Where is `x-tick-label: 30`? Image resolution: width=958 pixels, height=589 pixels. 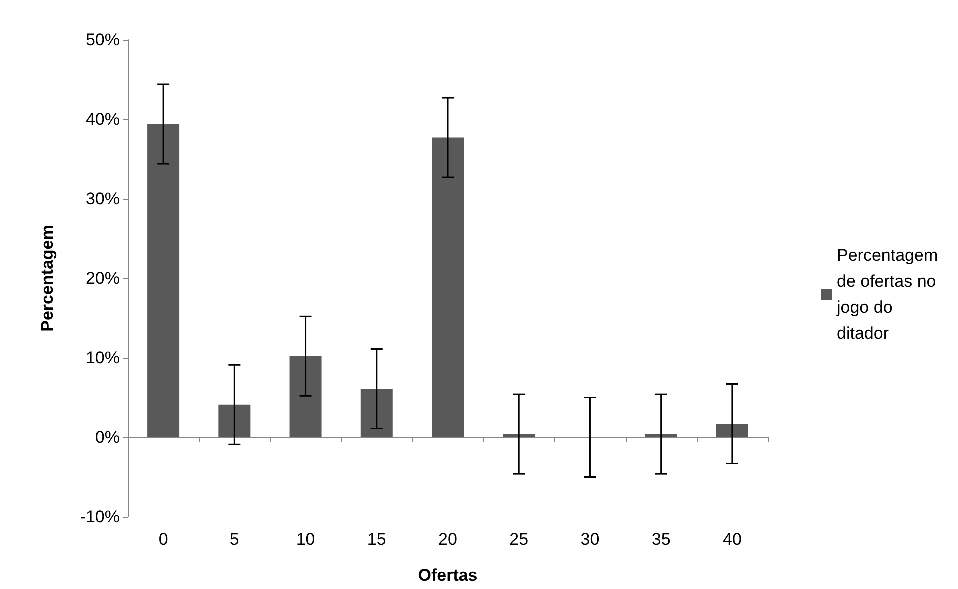 x-tick-label: 30 is located at coordinates (590, 539).